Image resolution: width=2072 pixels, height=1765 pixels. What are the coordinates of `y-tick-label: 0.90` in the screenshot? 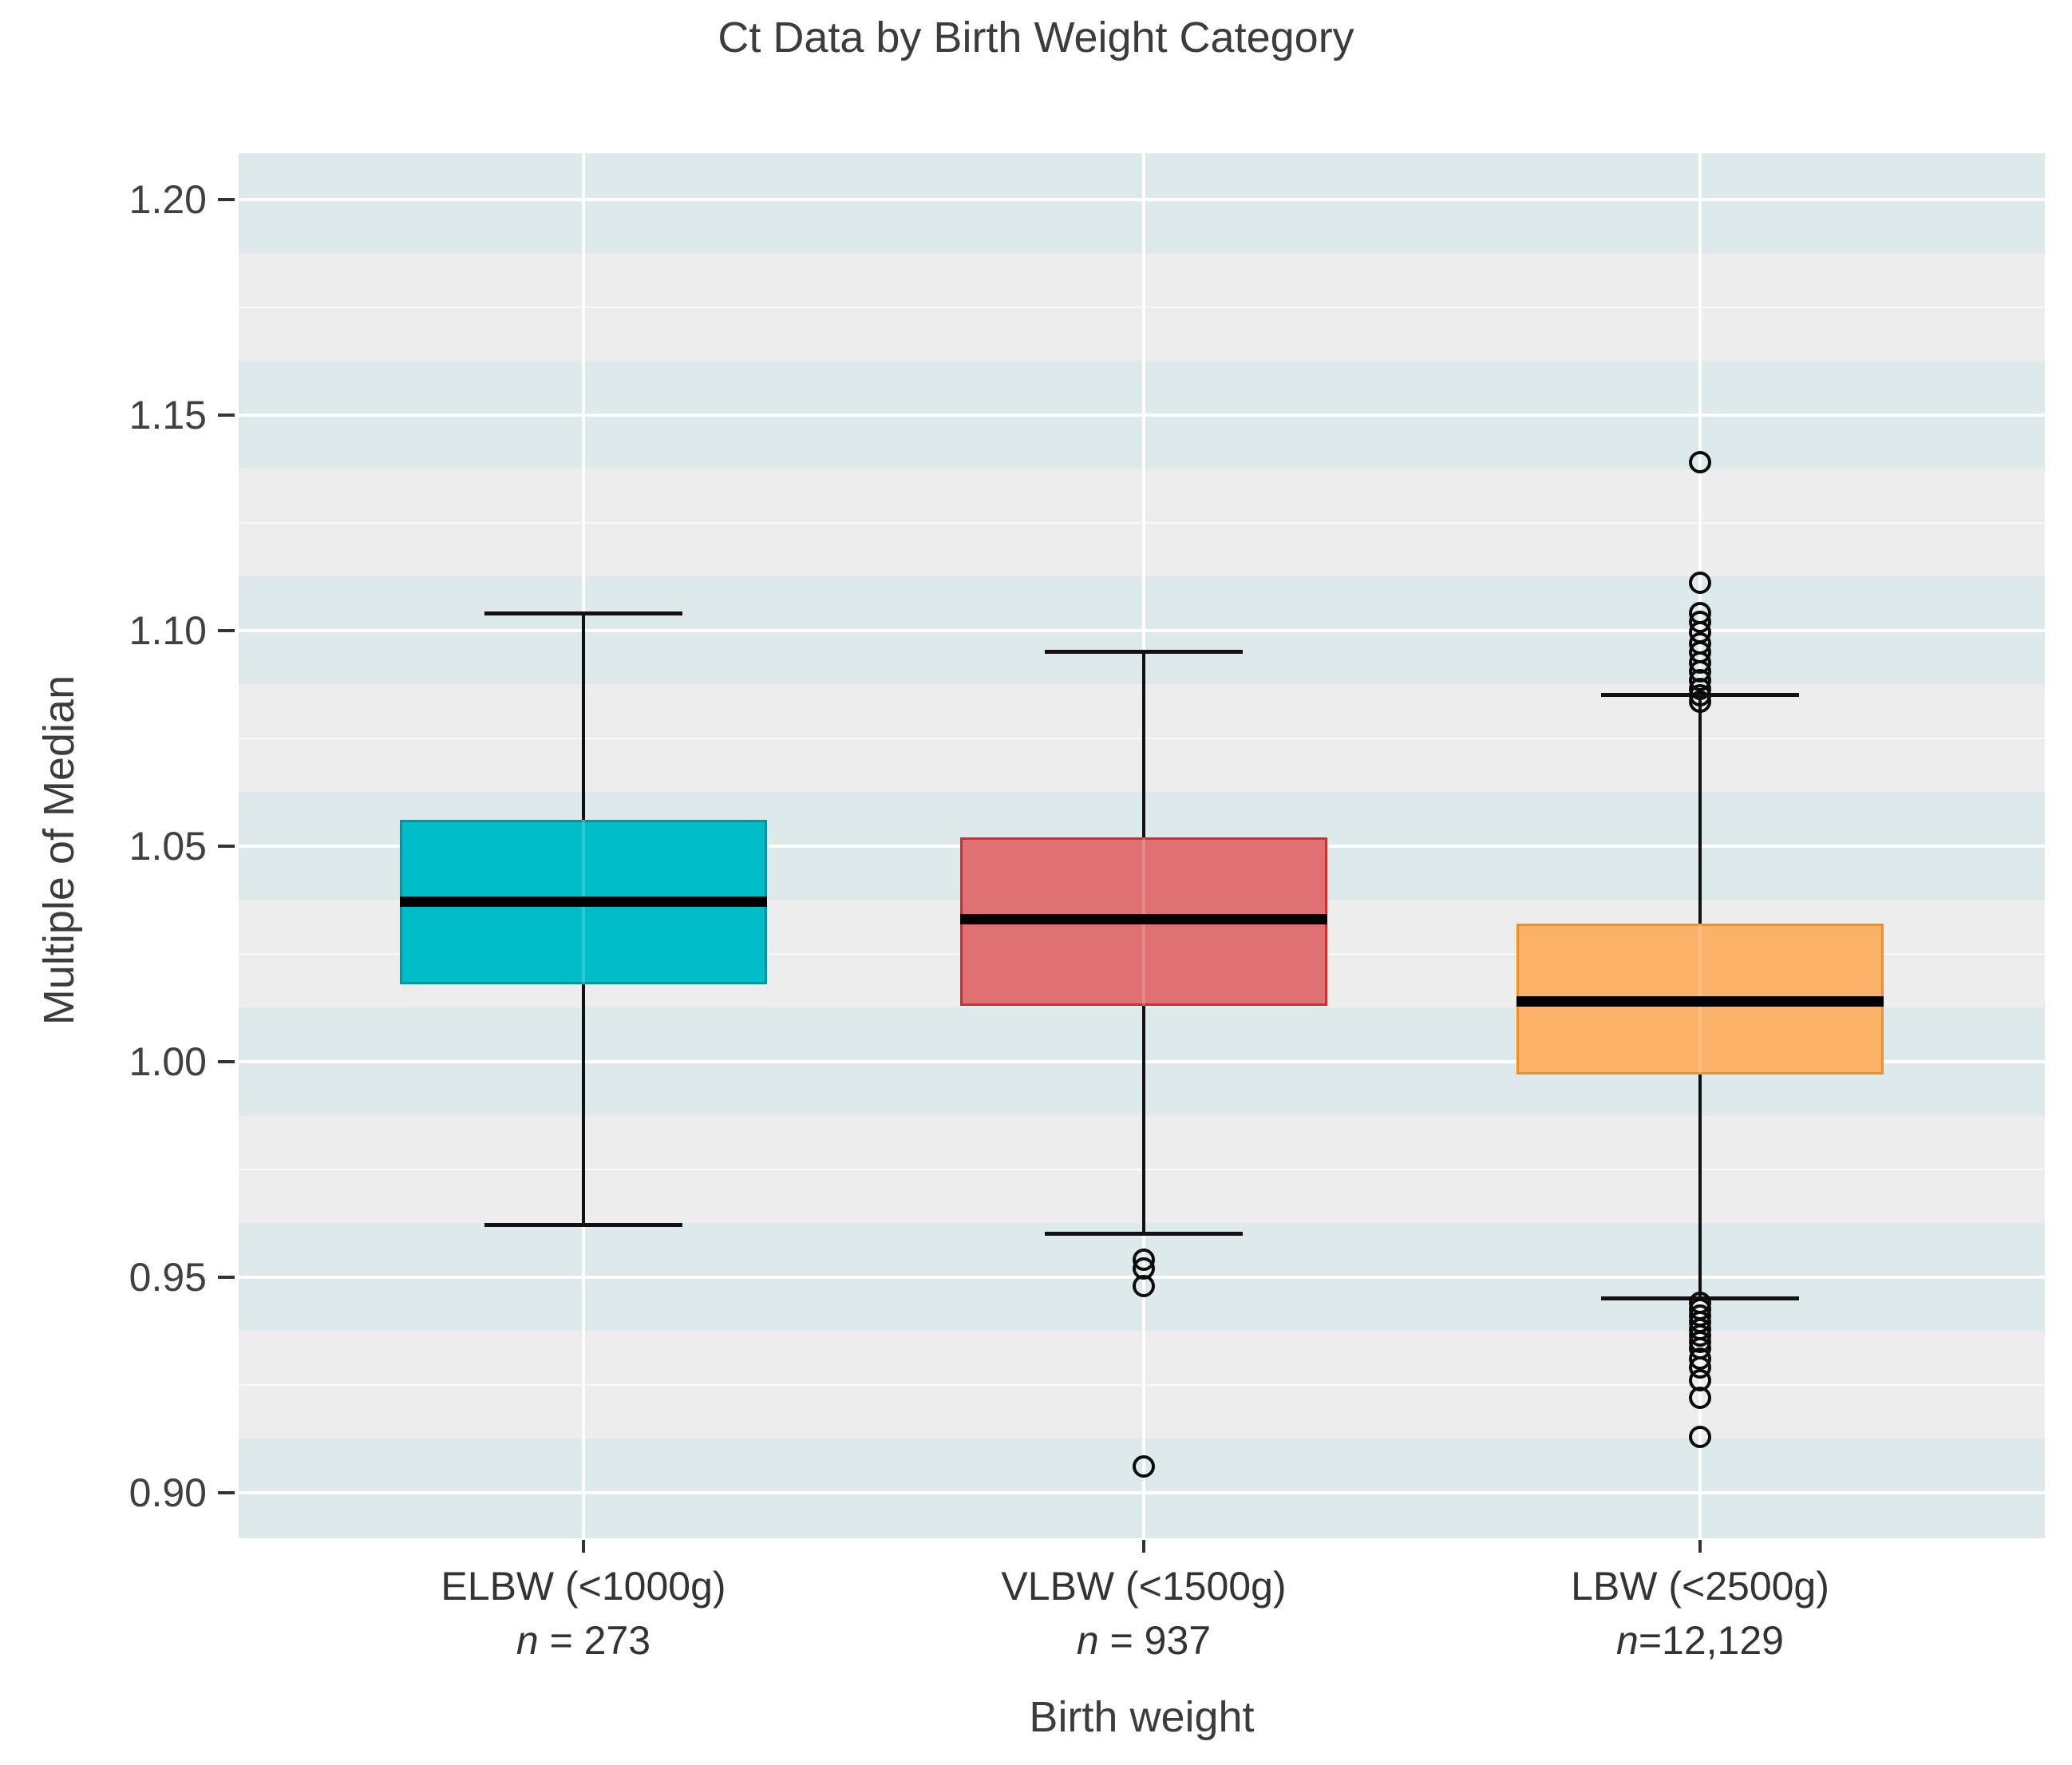 It's located at (168, 1492).